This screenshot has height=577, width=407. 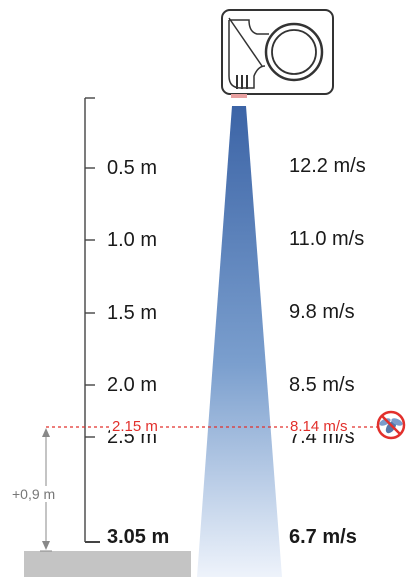 What do you see at coordinates (391, 425) in the screenshot?
I see `no-insects-icon` at bounding box center [391, 425].